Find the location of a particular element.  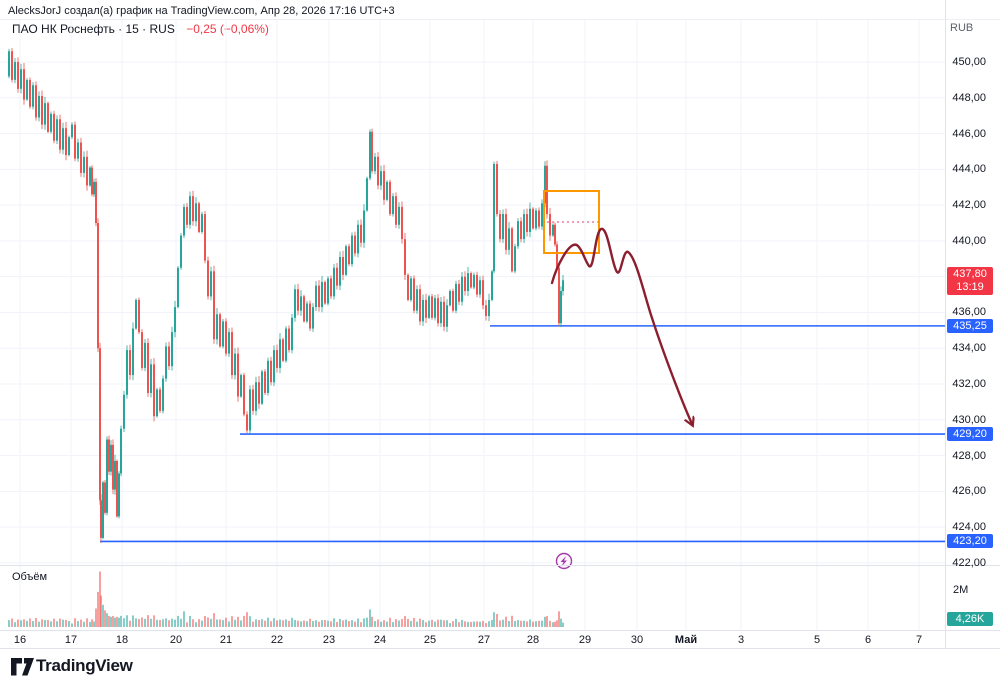

time-tick-label: 3 is located at coordinates (741, 640).